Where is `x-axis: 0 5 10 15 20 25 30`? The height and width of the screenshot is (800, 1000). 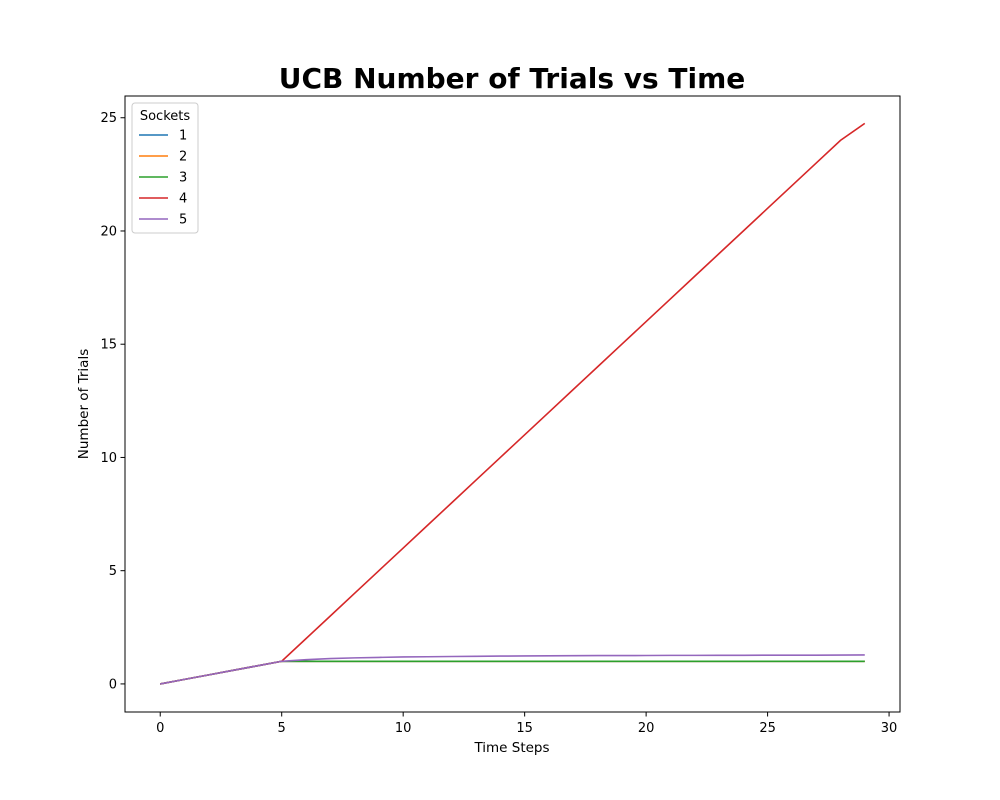
x-axis: 0 5 10 15 20 25 30 is located at coordinates (526, 724).